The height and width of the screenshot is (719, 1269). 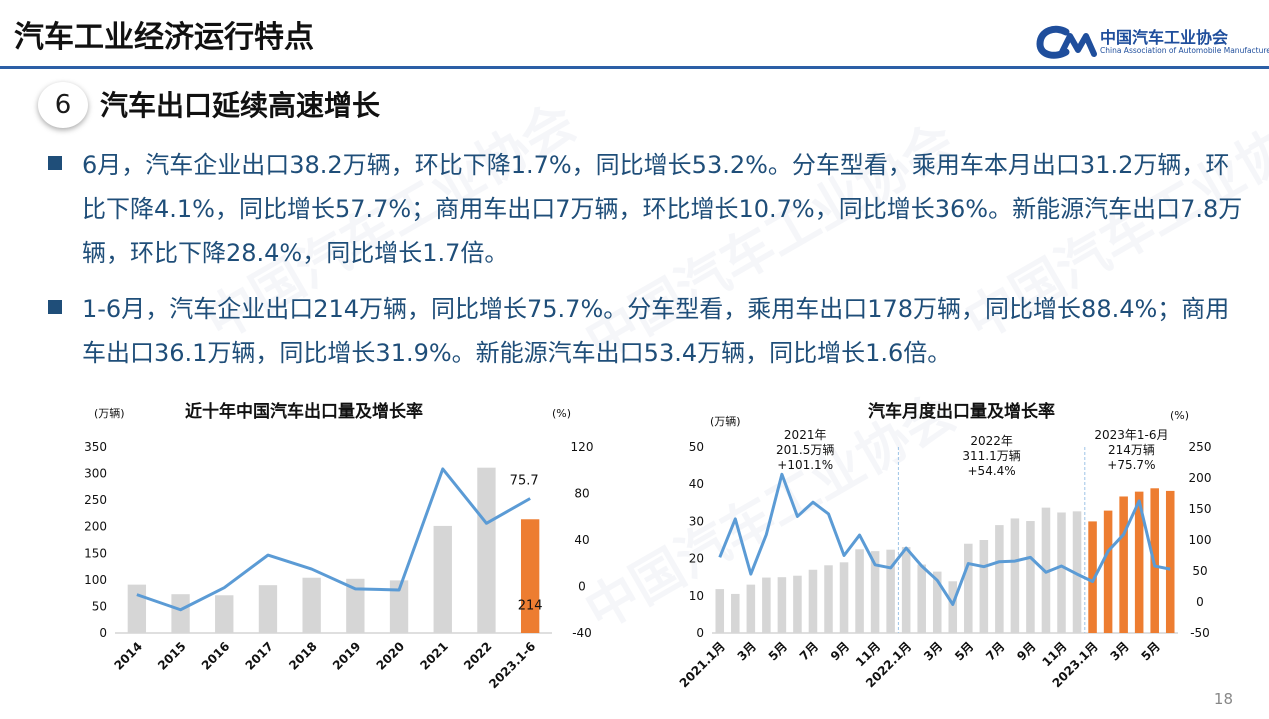 What do you see at coordinates (95, 447) in the screenshot?
I see `y-tick-label: 350` at bounding box center [95, 447].